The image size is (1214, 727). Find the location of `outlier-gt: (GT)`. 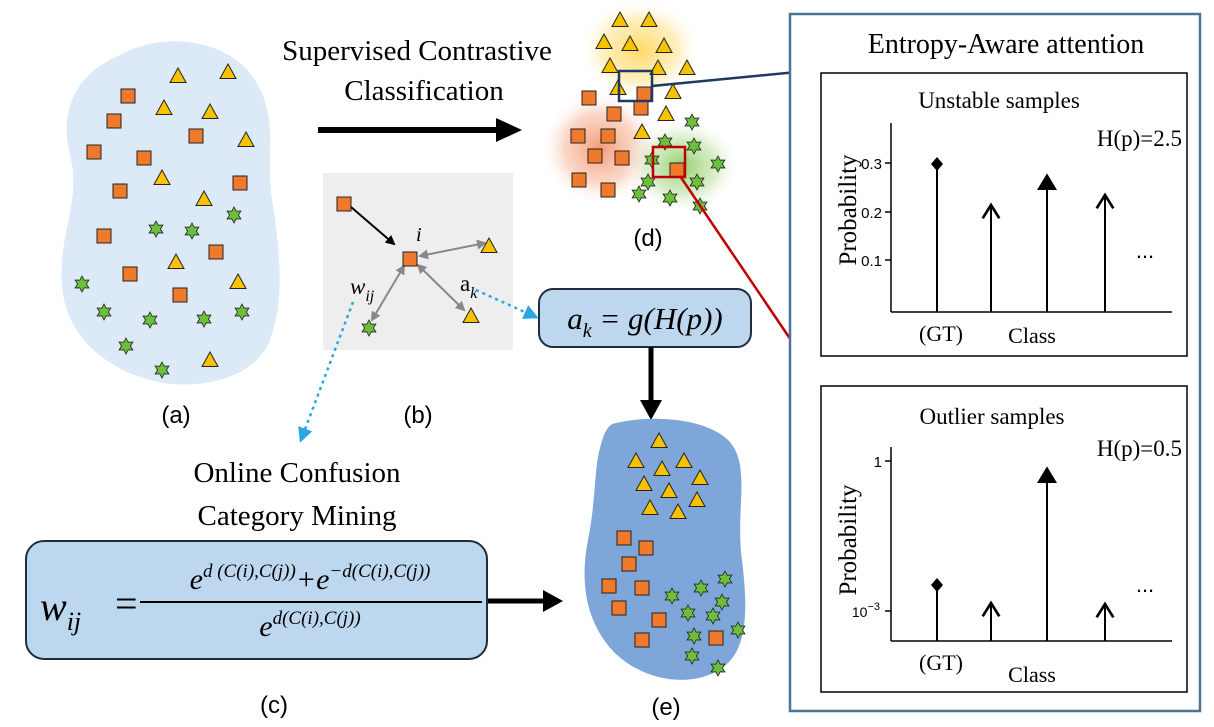

outlier-gt: (GT) is located at coordinates (941, 662).